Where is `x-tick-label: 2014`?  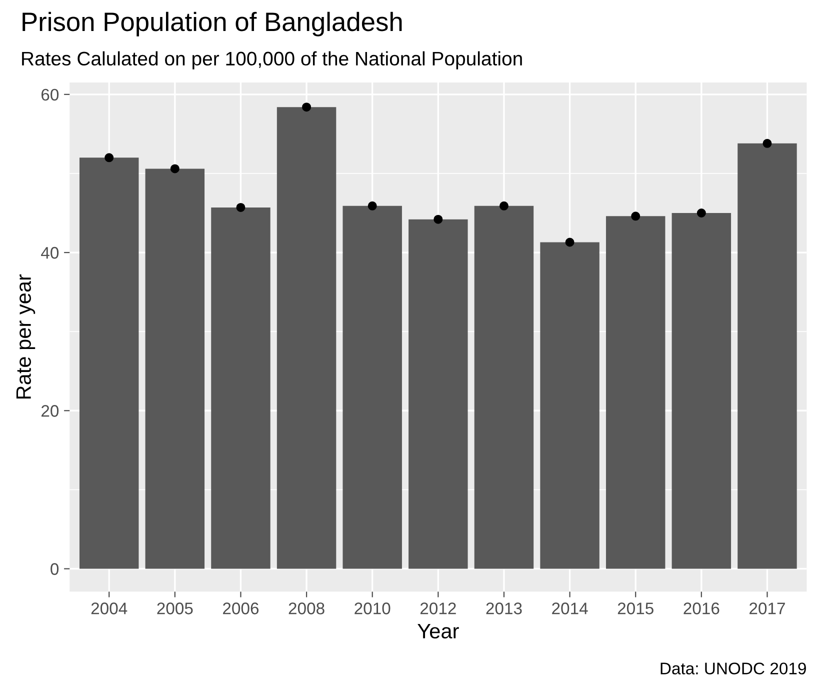
x-tick-label: 2014 is located at coordinates (570, 608).